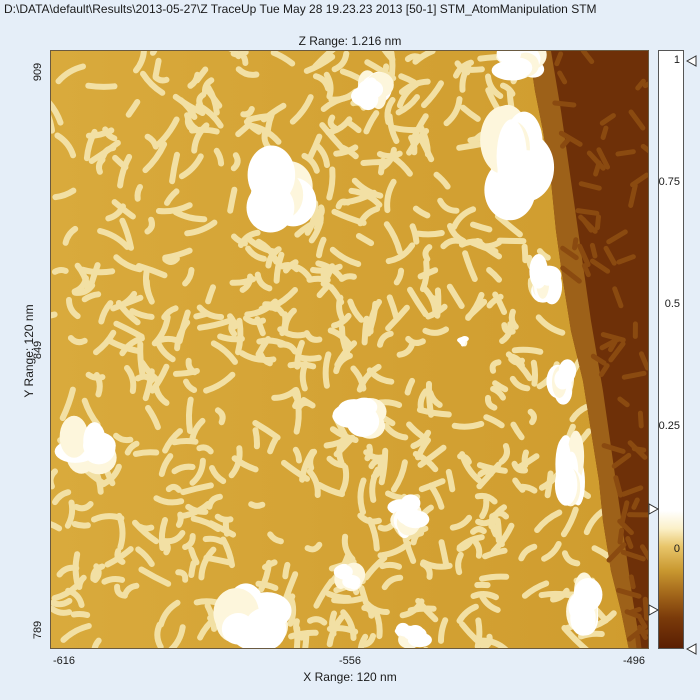  I want to click on colorbar-max-handle-icon, so click(692, 61).